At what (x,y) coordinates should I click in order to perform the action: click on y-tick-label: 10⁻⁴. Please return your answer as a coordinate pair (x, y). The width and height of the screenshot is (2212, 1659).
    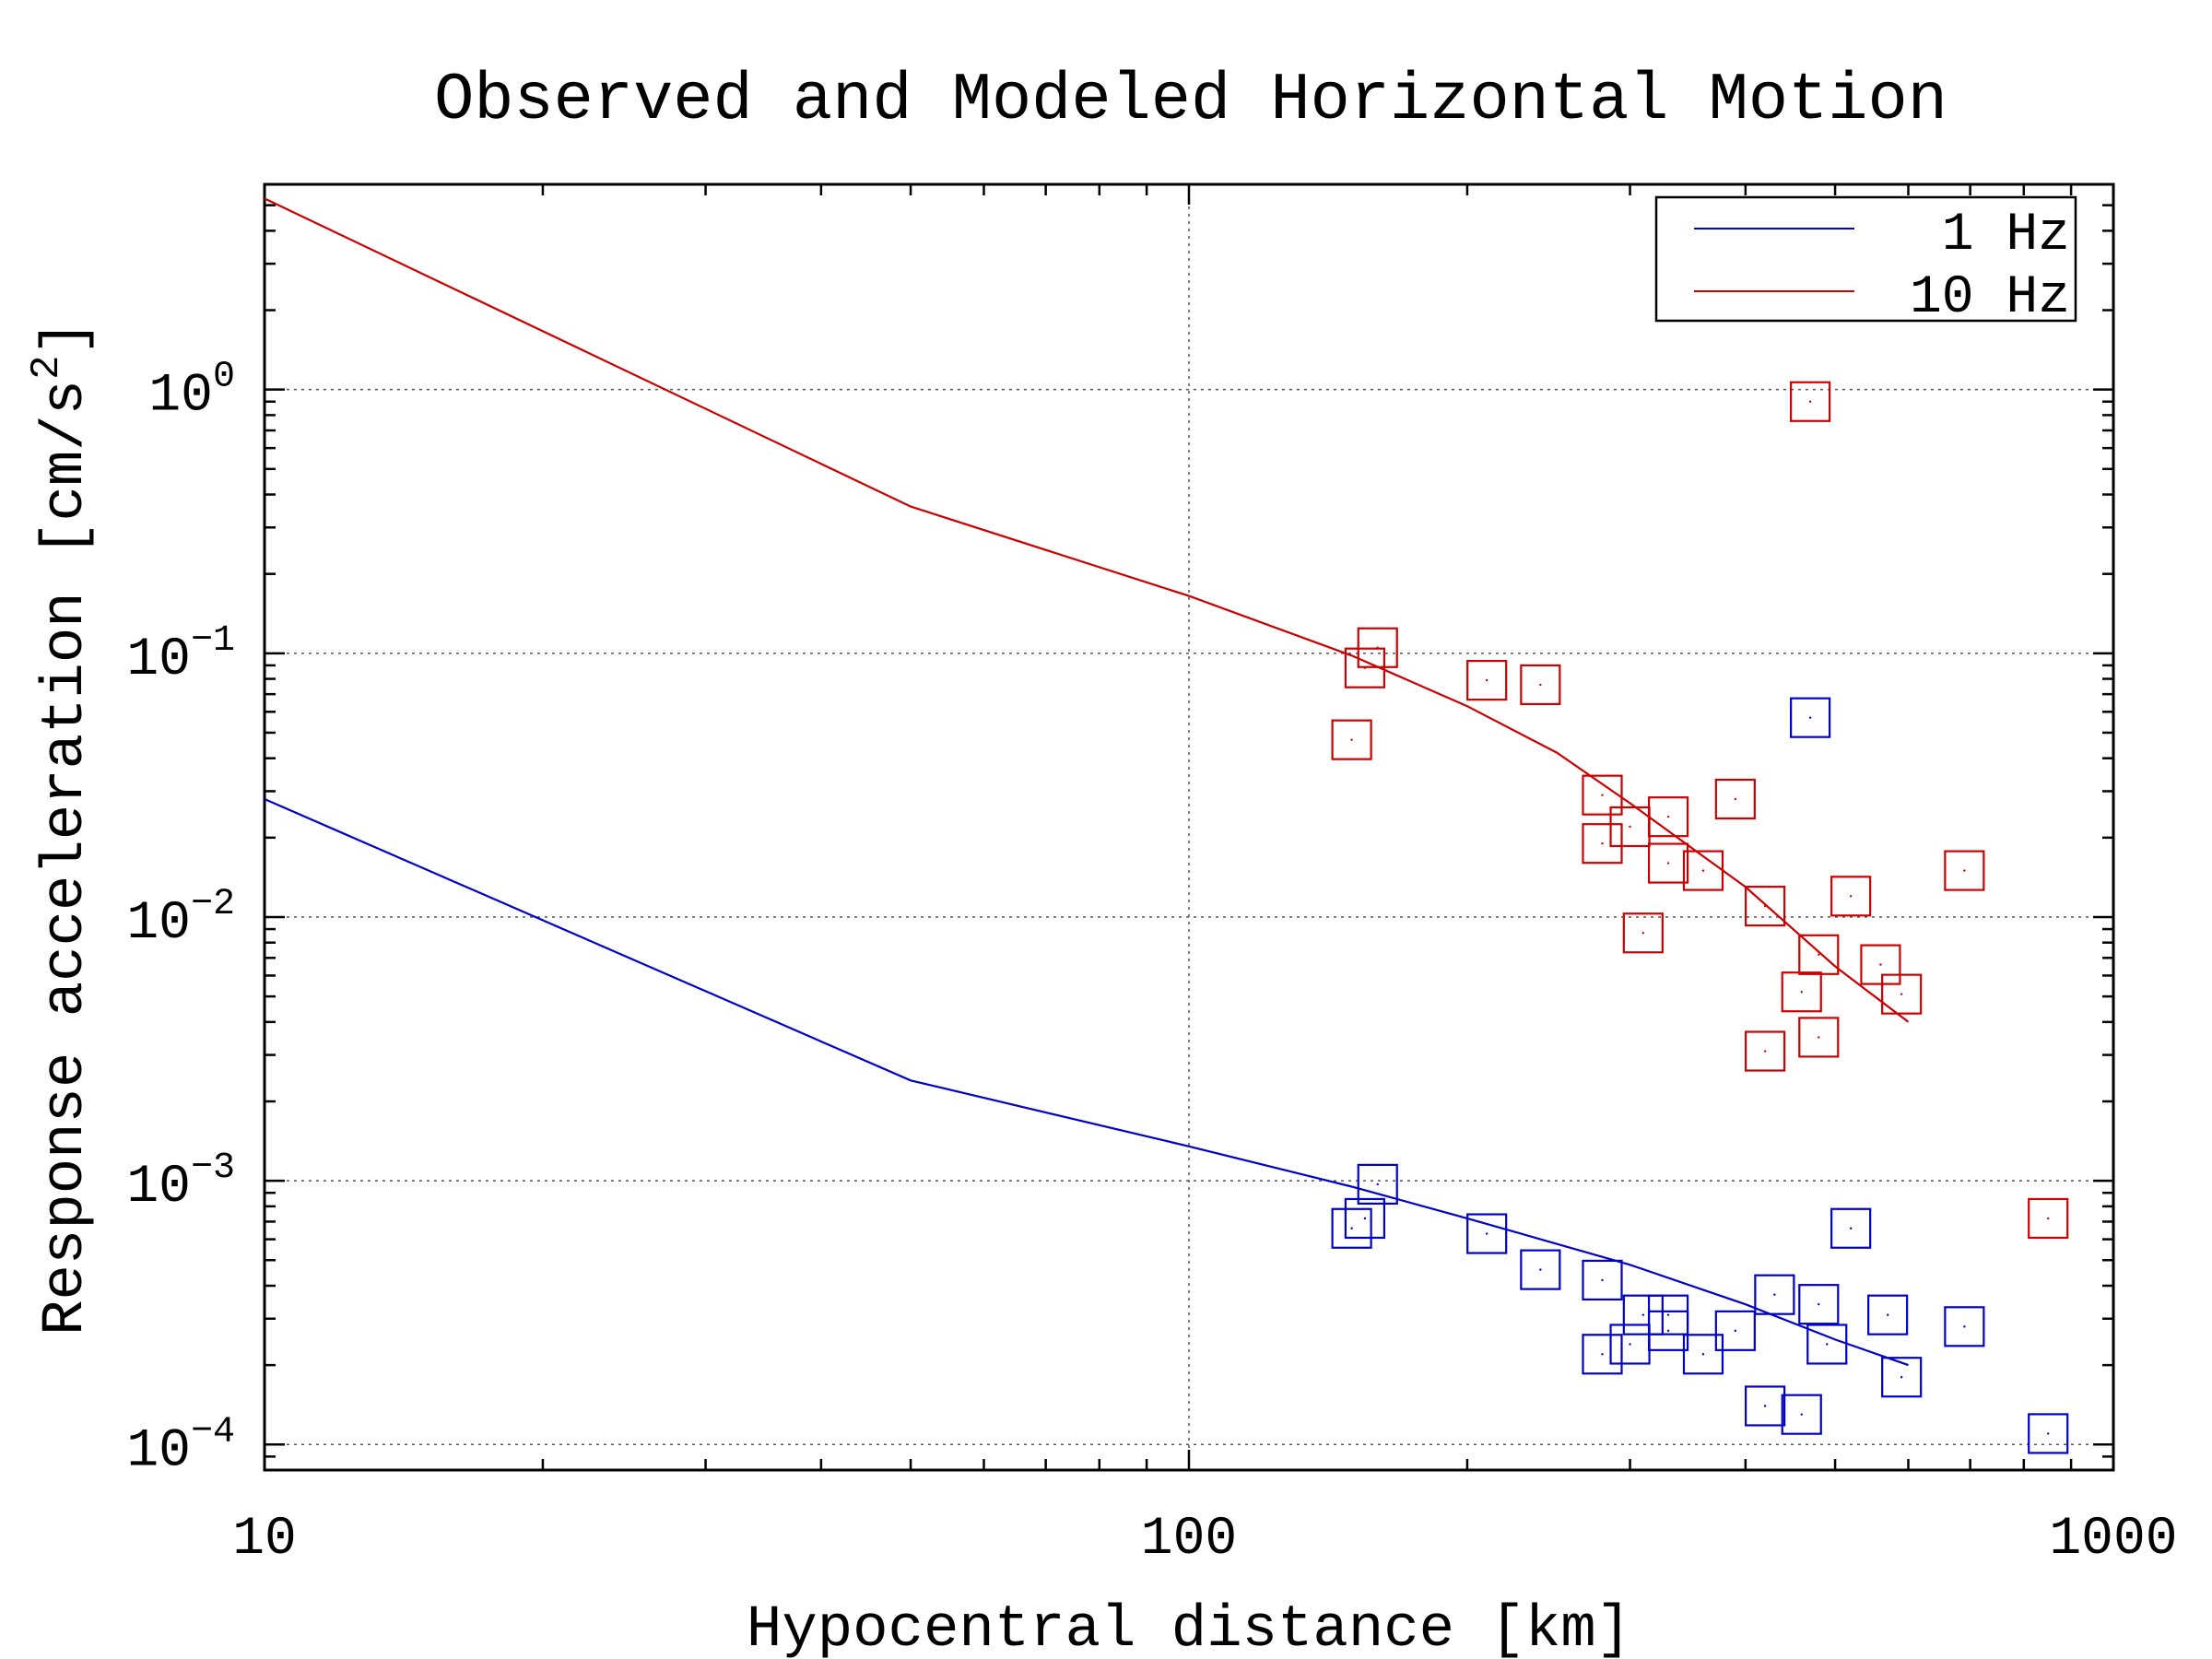
    Looking at the image, I should click on (180, 1446).